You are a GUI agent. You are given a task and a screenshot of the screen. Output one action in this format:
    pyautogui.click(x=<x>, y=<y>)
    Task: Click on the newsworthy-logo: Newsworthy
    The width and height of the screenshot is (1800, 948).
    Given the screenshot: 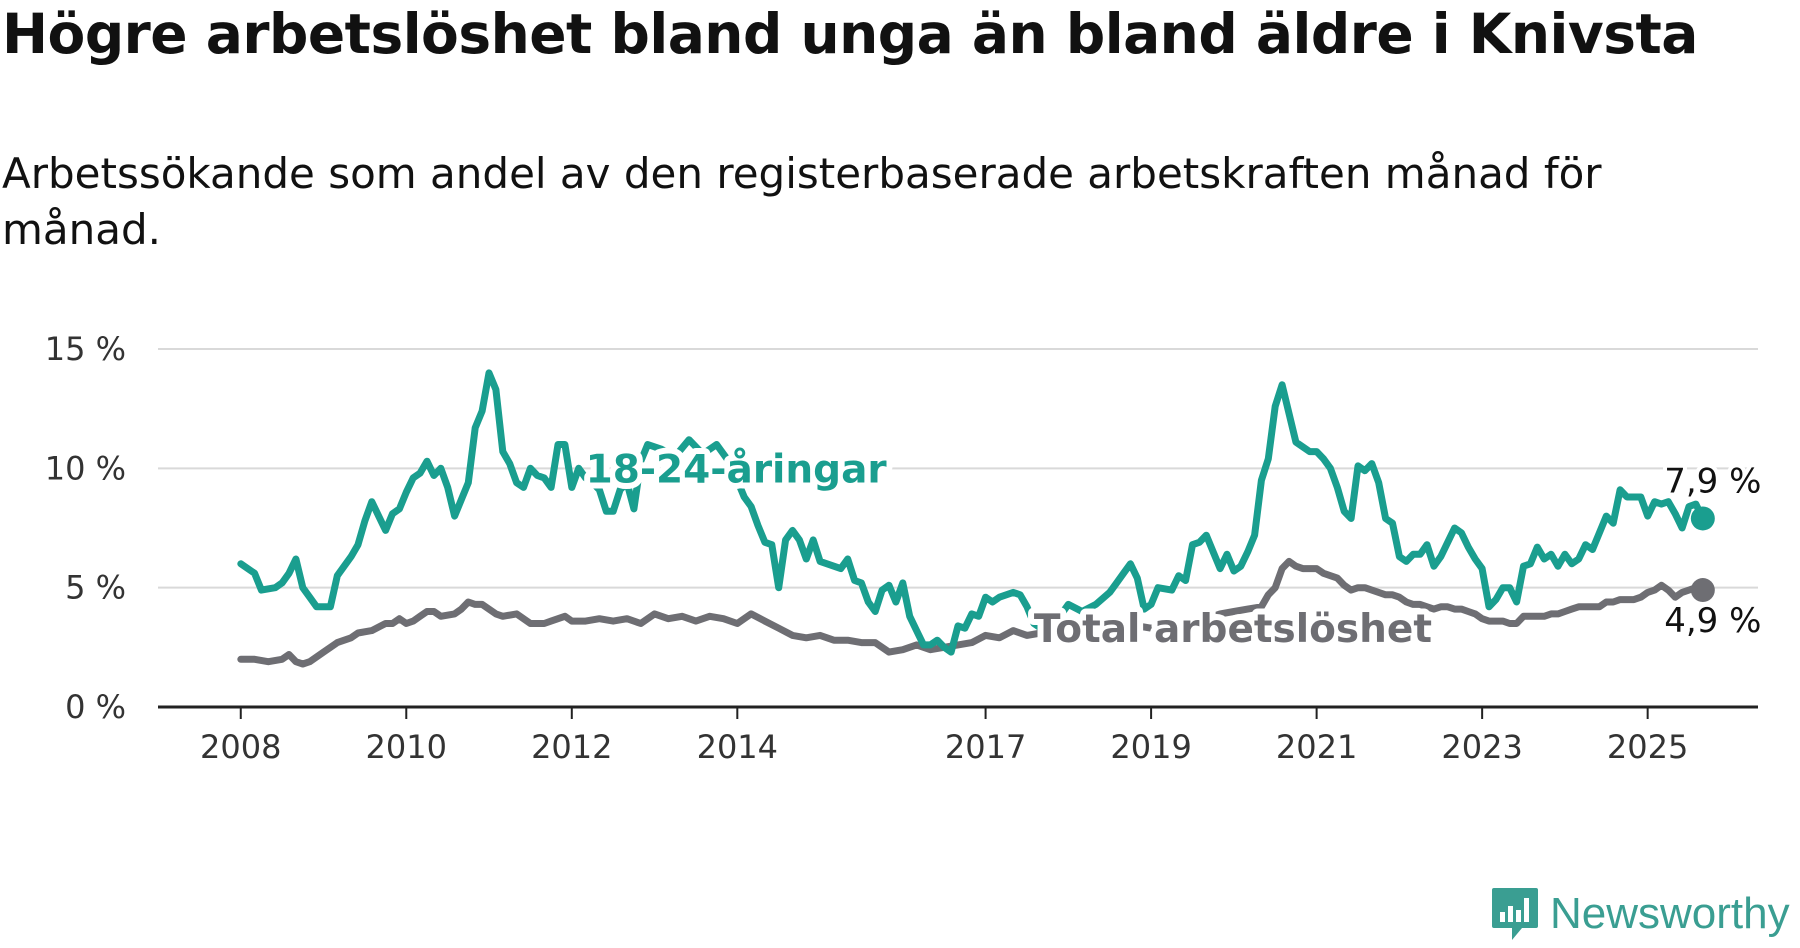 What is the action you would take?
    pyautogui.click(x=1640, y=914)
    